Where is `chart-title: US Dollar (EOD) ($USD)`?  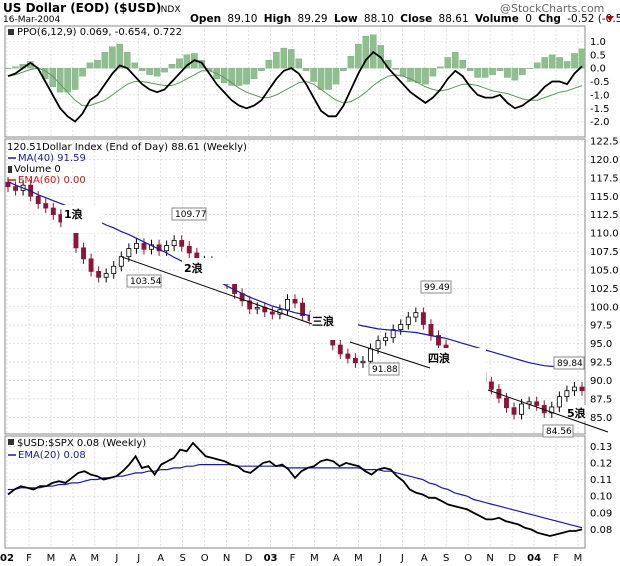
chart-title: US Dollar (EOD) ($USD) is located at coordinates (82, 8).